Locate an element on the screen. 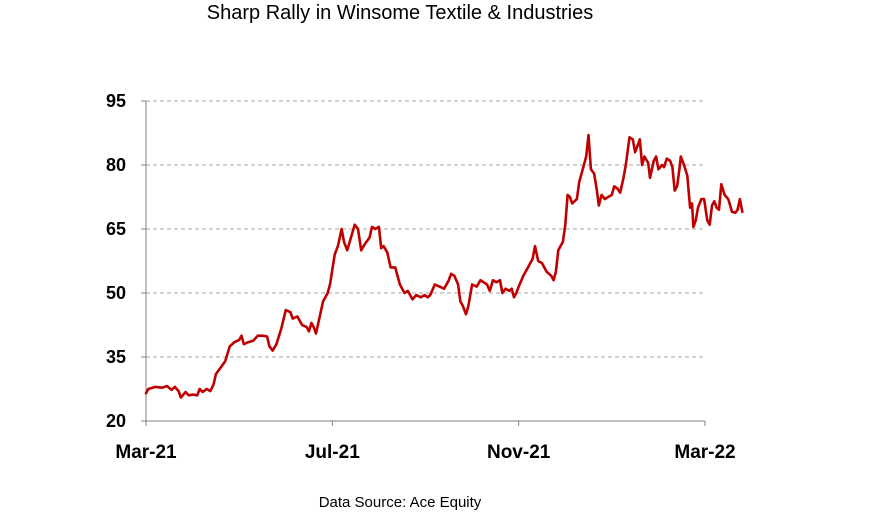  x-tick-label-nov-21: Nov-21 is located at coordinates (519, 452).